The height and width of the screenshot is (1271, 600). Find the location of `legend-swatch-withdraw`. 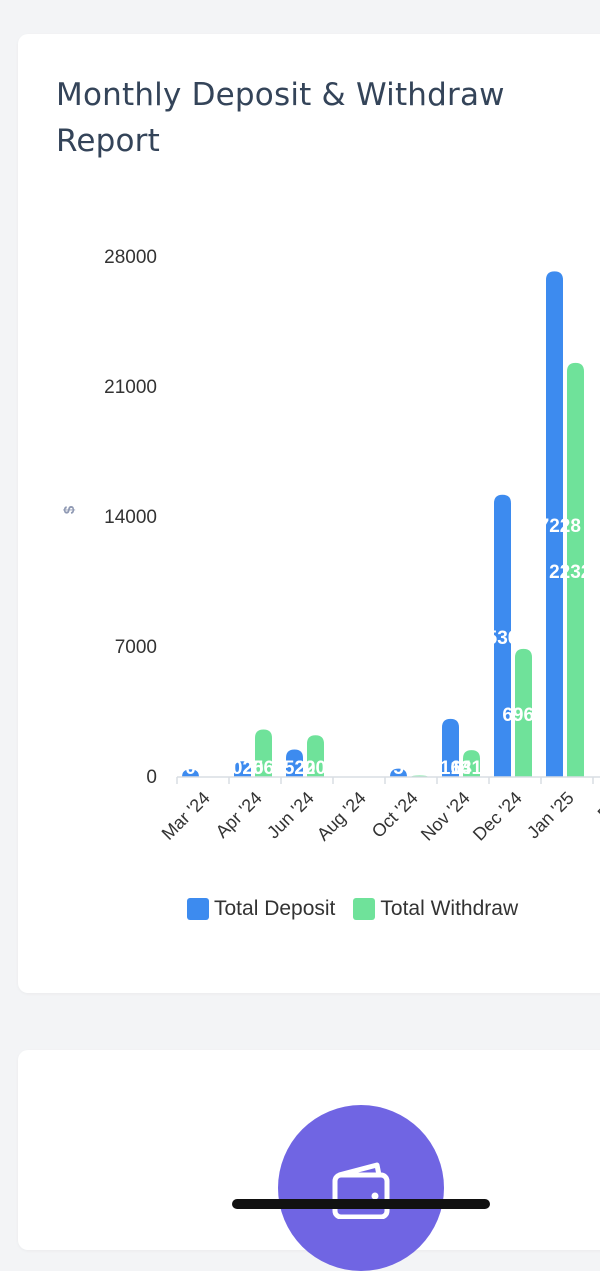

legend-swatch-withdraw is located at coordinates (364, 909).